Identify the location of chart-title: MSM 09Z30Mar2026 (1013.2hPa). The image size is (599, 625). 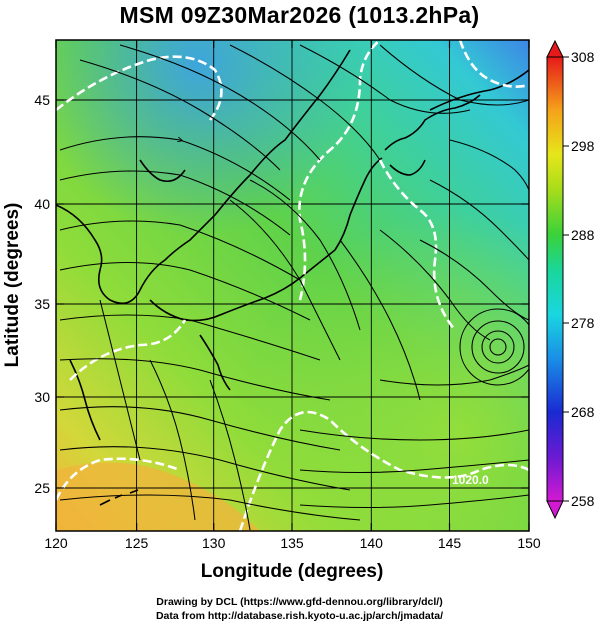
(299, 15).